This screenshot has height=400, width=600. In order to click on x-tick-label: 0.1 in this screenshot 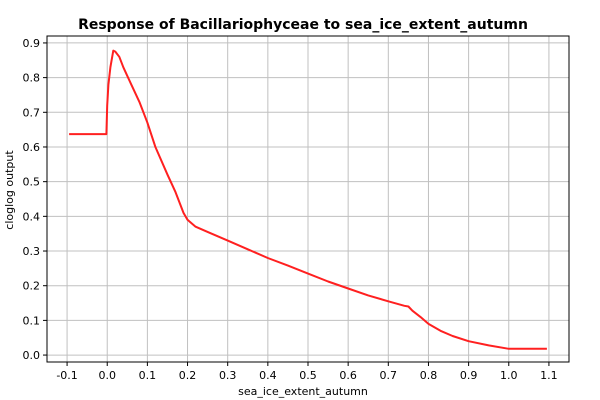, I will do `click(148, 375)`.